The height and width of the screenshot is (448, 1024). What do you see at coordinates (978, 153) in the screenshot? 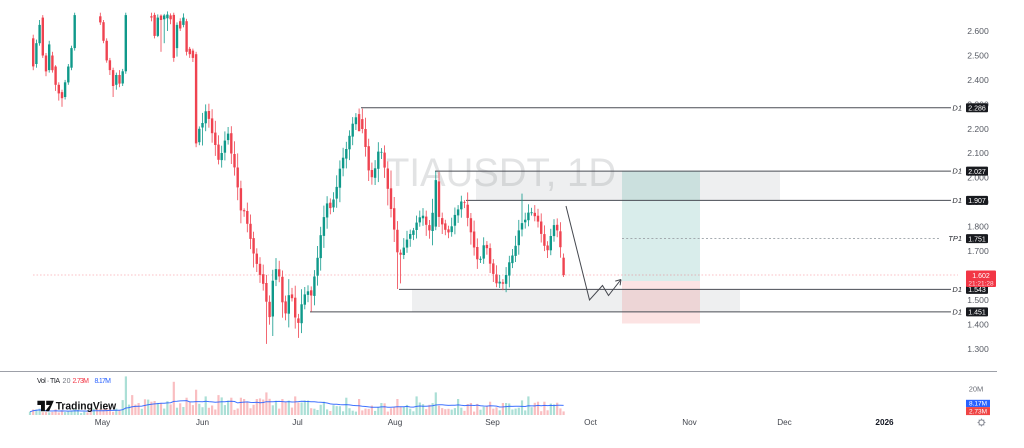
I see `svg-text: 2.100` at bounding box center [978, 153].